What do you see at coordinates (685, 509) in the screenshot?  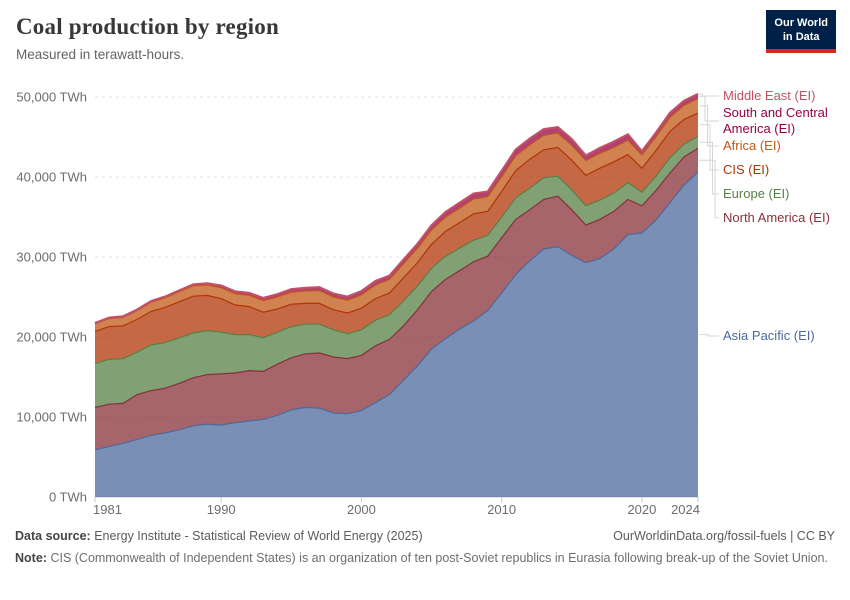 I see `x-axis-label: 2024` at bounding box center [685, 509].